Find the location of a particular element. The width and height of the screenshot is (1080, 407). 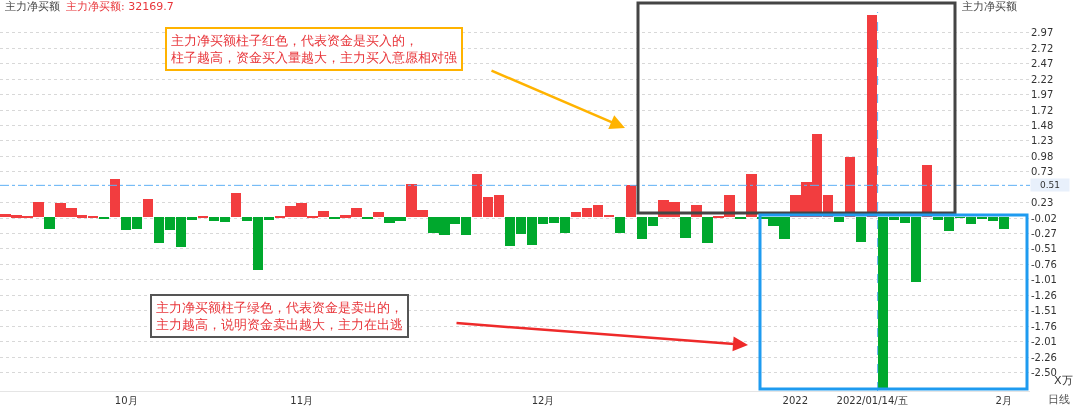

annotation: 主力净买额柱子红色，代表资金是买入的，柱子越高，资金买入量越大，主力买入意愿相对强 is located at coordinates (314, 49).